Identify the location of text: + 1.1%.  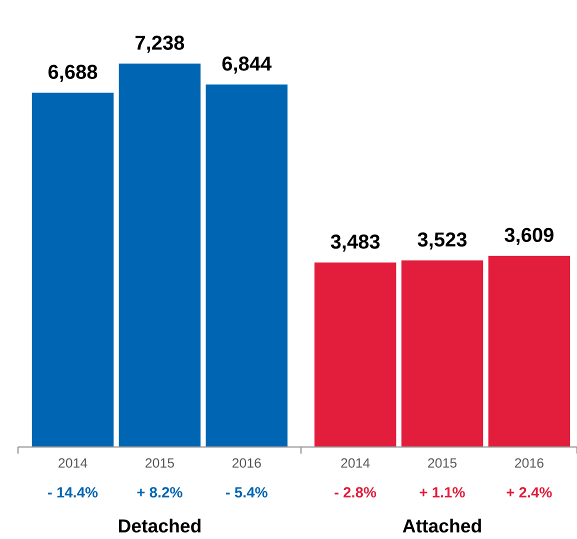
(442, 492).